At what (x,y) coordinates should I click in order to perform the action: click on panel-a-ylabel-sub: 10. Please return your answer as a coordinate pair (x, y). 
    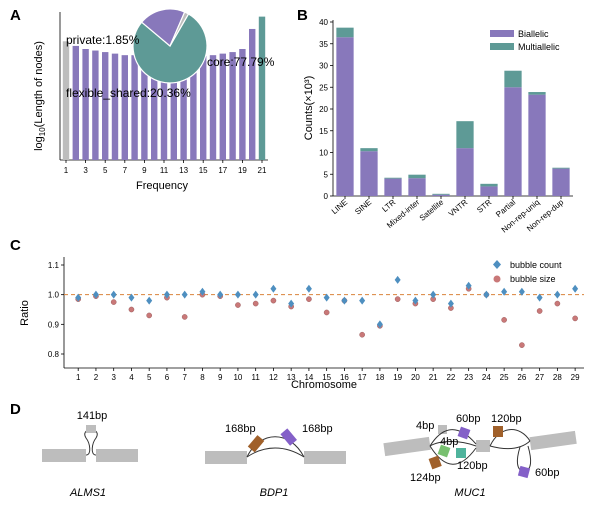
    Looking at the image, I should click on (42, 131).